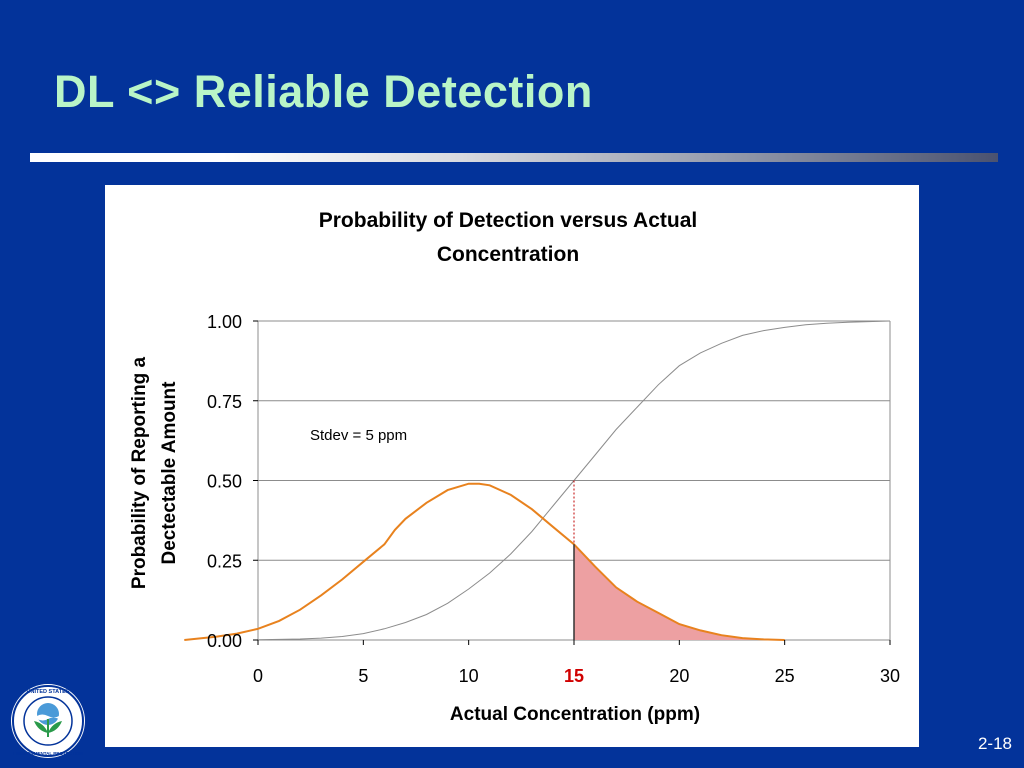 This screenshot has height=768, width=1024. I want to click on y-ticks: 0.00 0.25 0.50 0.75 1.00, so click(232, 481).